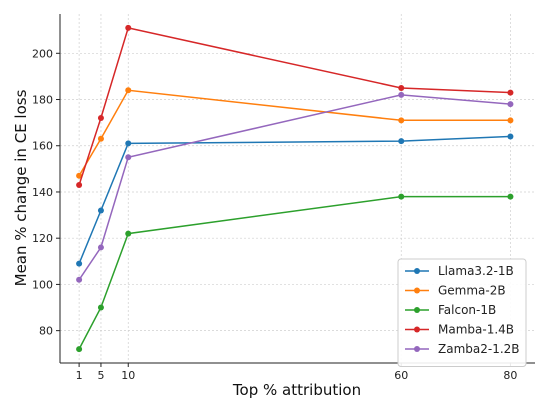 The width and height of the screenshot is (548, 411). I want to click on legend-label: Llama3.2-1B, so click(476, 271).